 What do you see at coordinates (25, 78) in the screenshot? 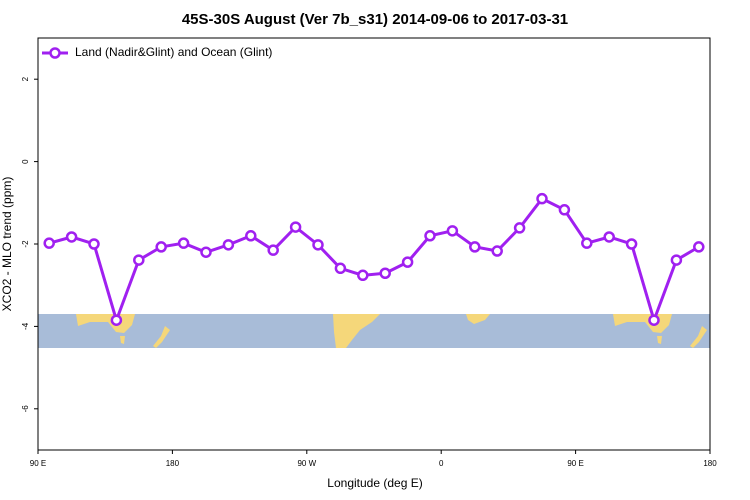
I see `y-tick-label: 2` at bounding box center [25, 78].